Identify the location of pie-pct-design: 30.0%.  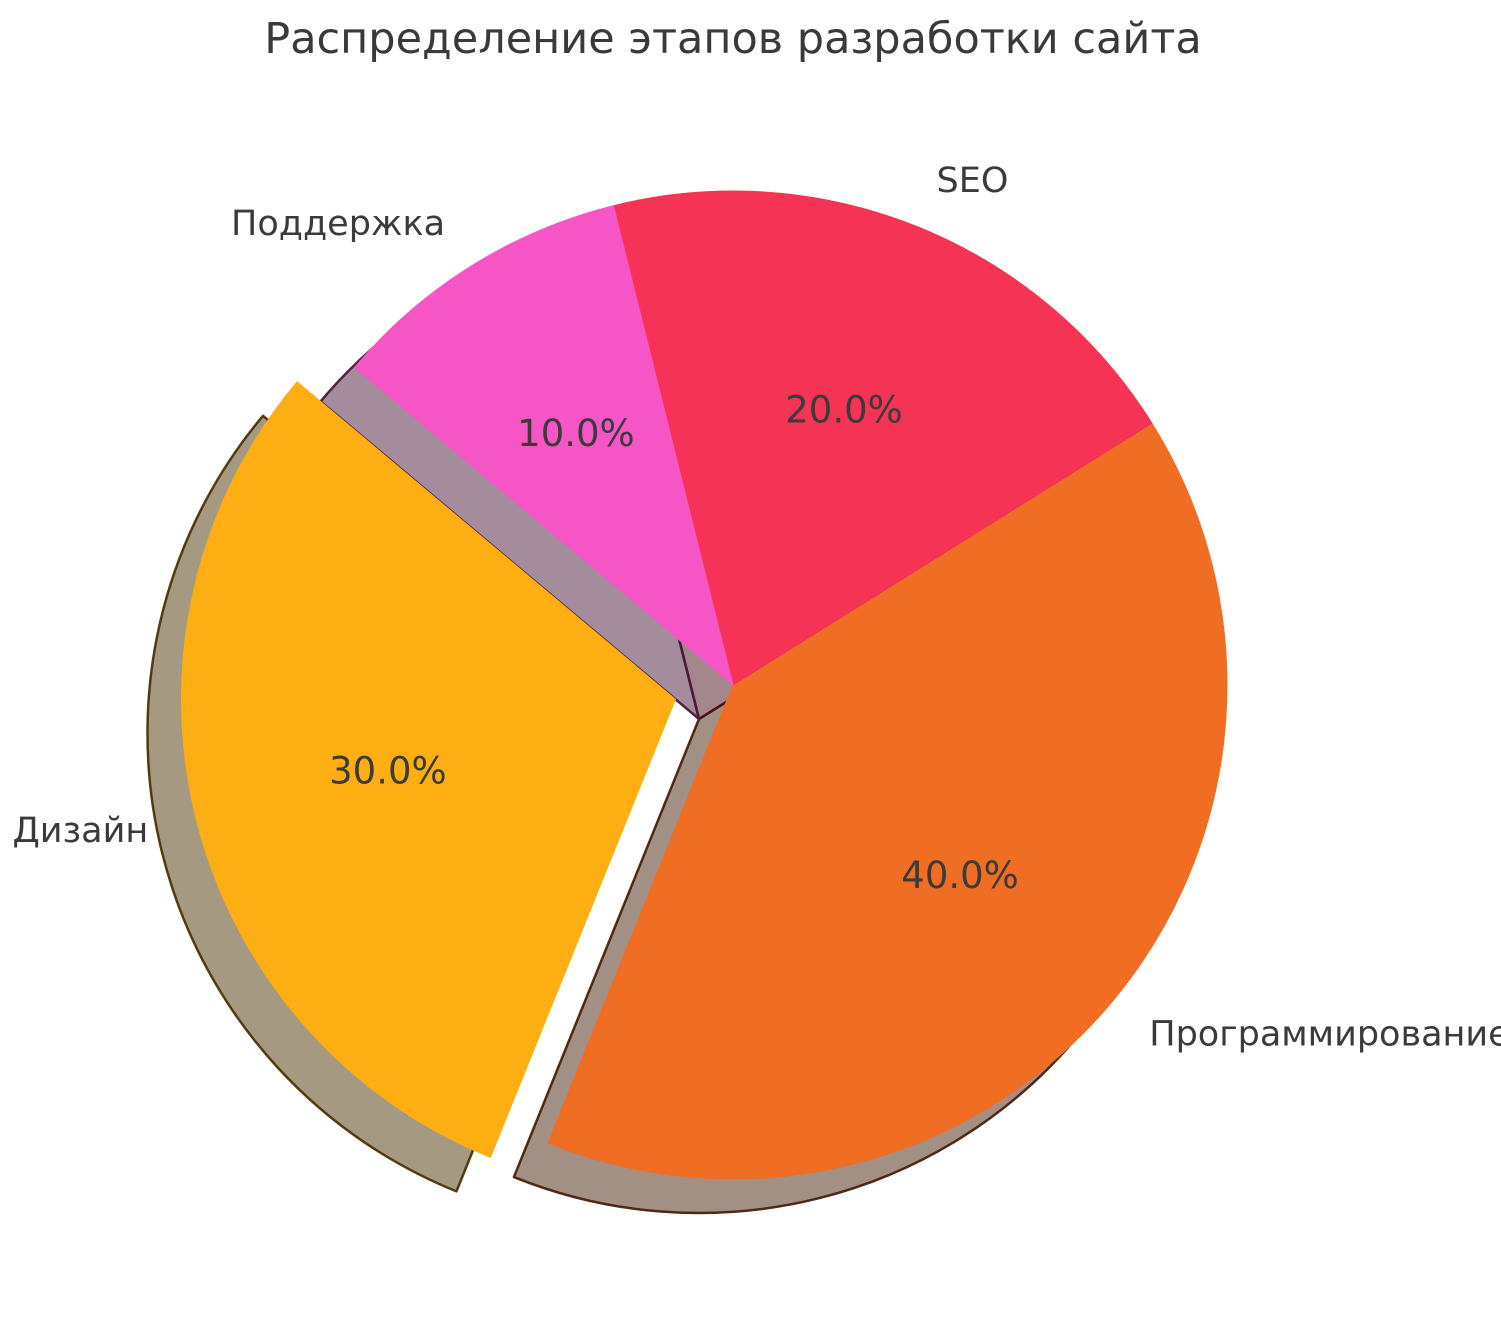
(388, 771).